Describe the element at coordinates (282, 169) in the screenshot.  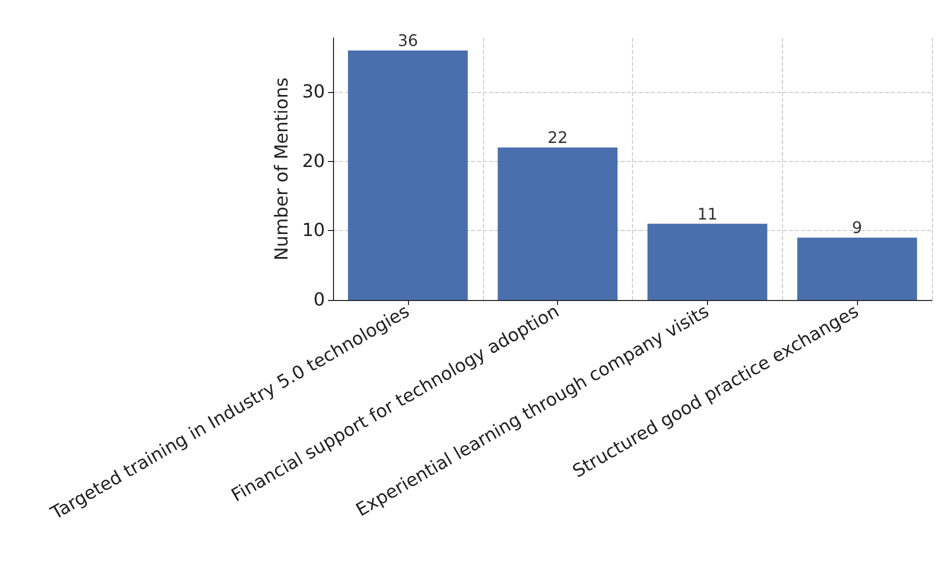
I see `y-axis-title: Number of Mentions` at that location.